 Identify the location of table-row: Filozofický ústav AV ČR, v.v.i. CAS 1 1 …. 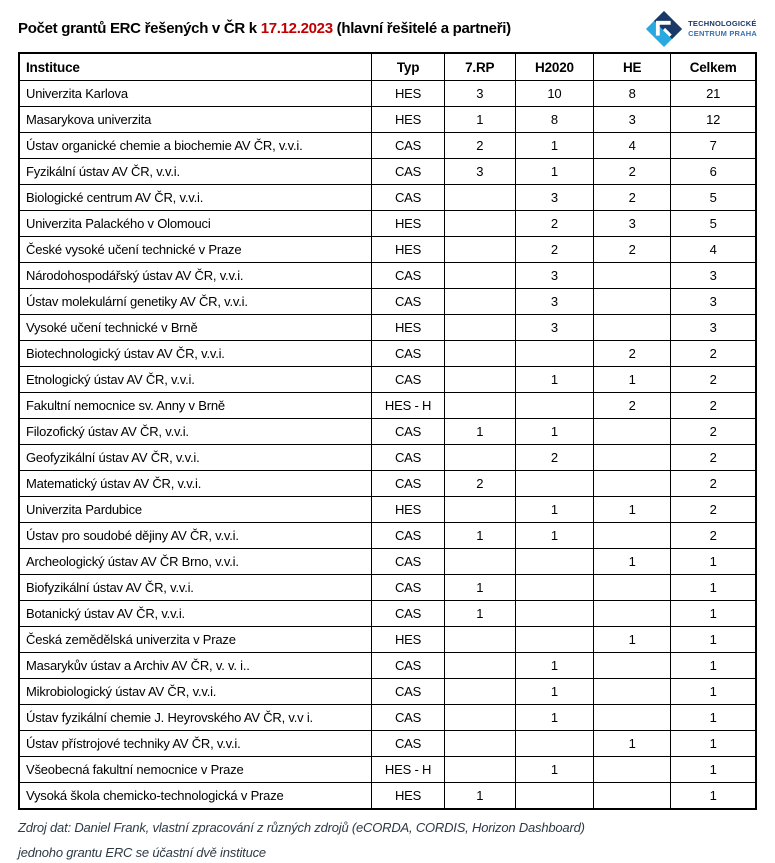
(387, 431).